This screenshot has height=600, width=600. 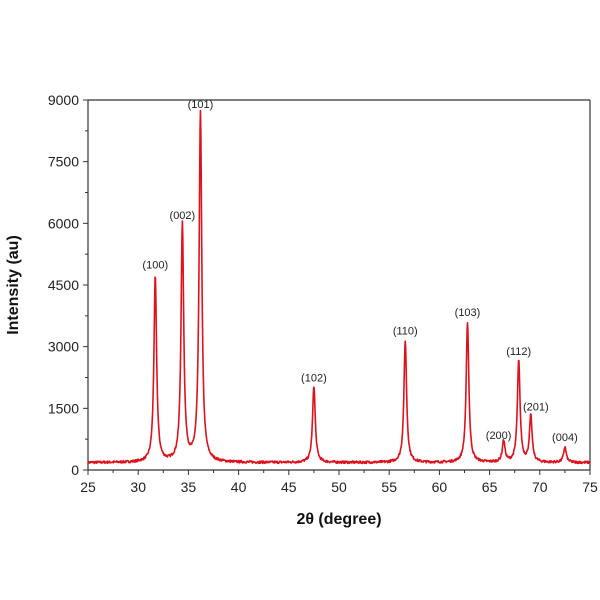 I want to click on peak-label: (103), so click(x=468, y=313).